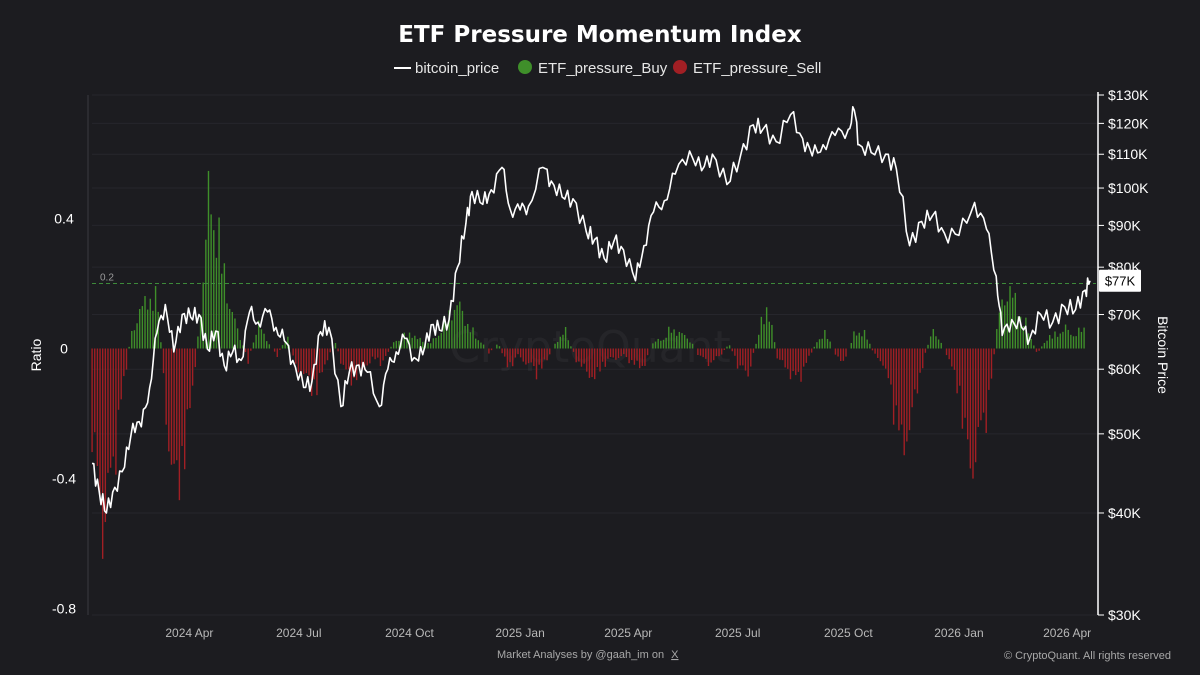 The width and height of the screenshot is (1200, 675). Describe the element at coordinates (757, 68) in the screenshot. I see `legend-etf-sell: ETF_pressure_Sell` at that location.